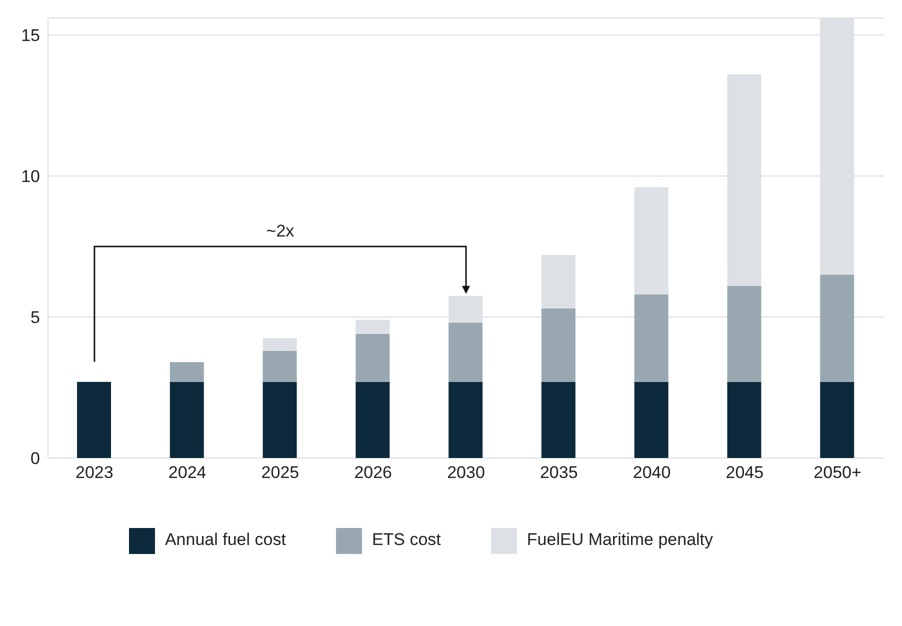  What do you see at coordinates (745, 472) in the screenshot?
I see `x-tick-label: 2045` at bounding box center [745, 472].